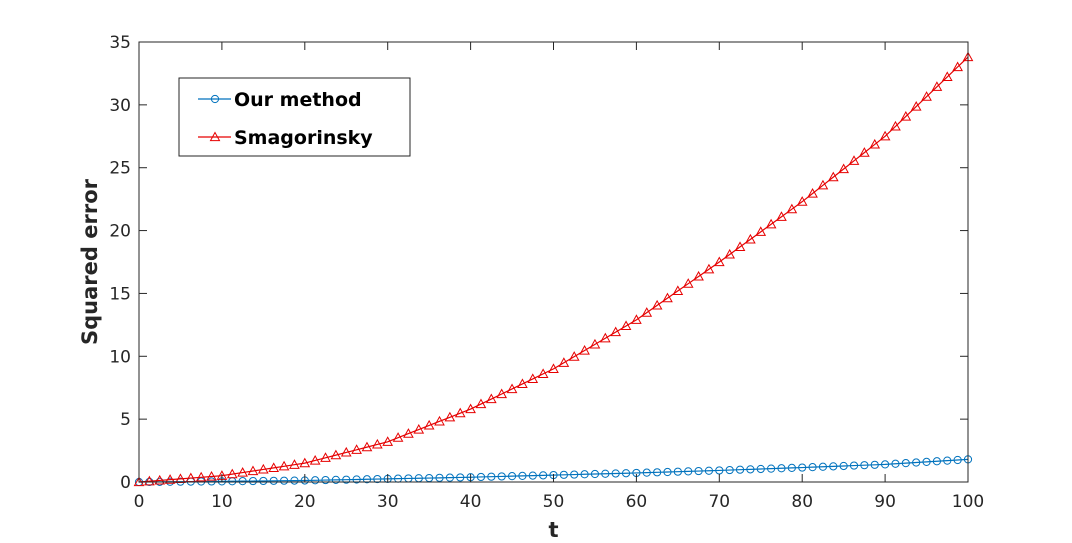  Describe the element at coordinates (303, 138) in the screenshot. I see `legend-label: Smagorinsky` at that location.